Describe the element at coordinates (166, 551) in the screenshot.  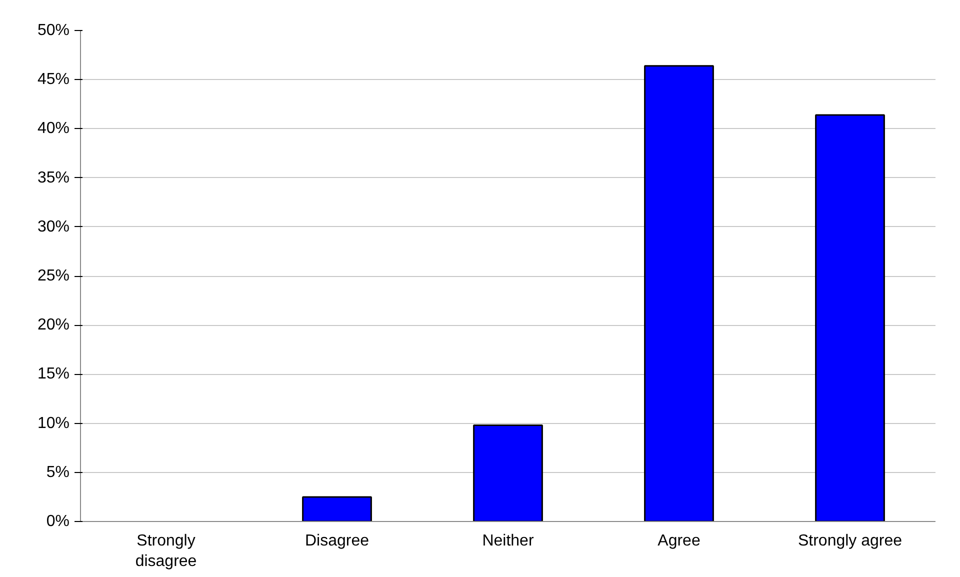
I see `x-tick-label: Strongly disagree` at that location.